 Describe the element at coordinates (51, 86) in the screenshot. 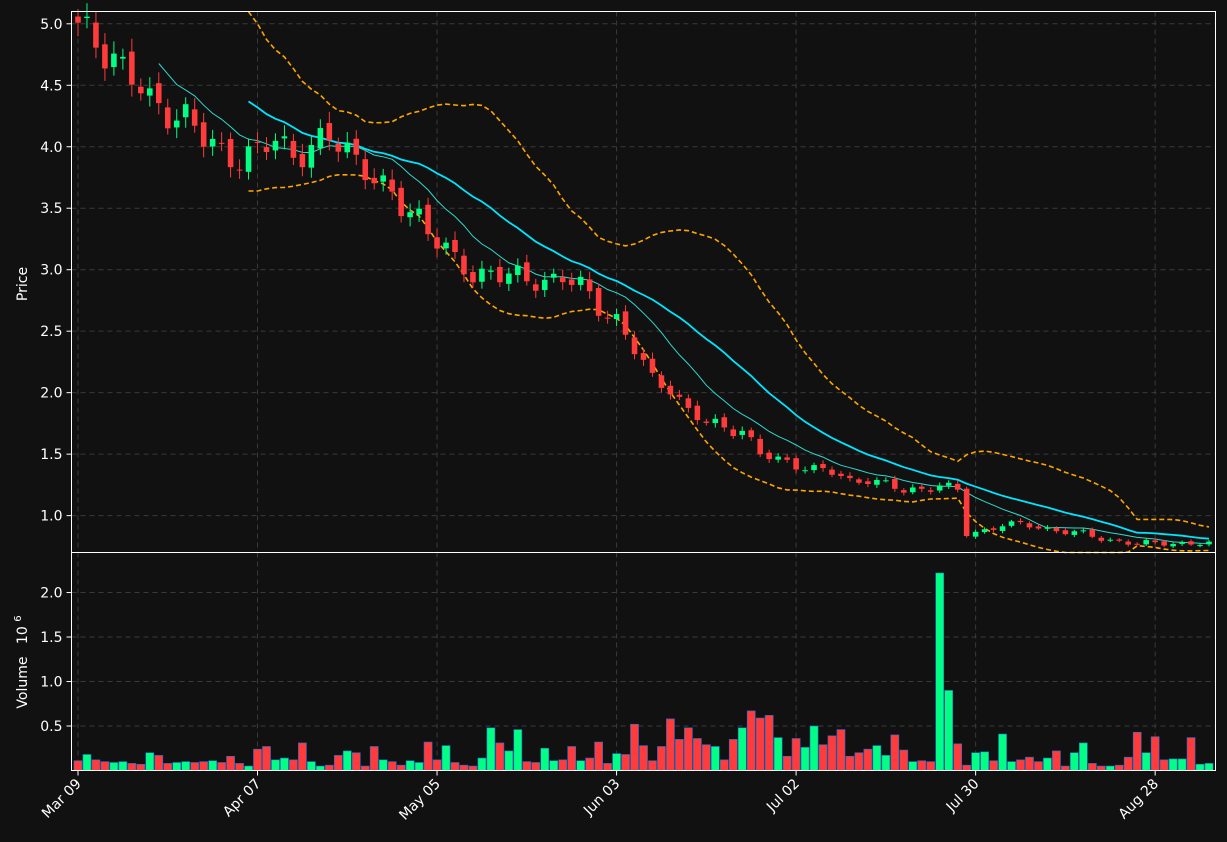

I see `price-y-tick-label: 4.5` at that location.